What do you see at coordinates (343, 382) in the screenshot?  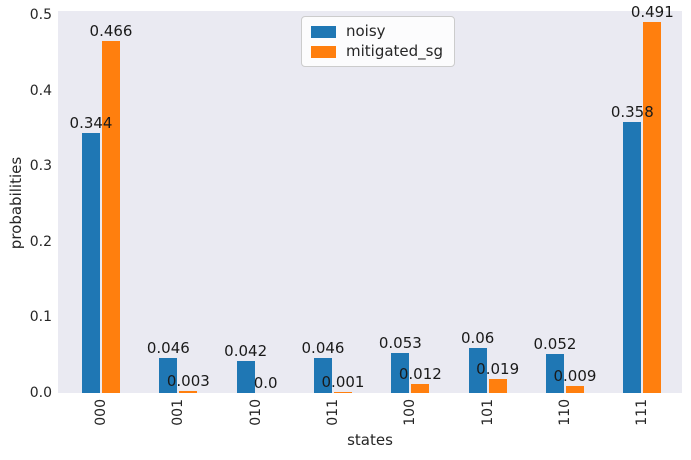 I see `bar-value-label: 0.001` at bounding box center [343, 382].